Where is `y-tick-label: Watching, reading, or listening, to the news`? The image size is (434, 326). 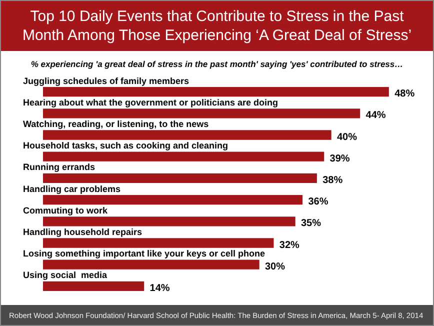 y-tick-label: Watching, reading, or listening, to the news is located at coordinates (116, 123).